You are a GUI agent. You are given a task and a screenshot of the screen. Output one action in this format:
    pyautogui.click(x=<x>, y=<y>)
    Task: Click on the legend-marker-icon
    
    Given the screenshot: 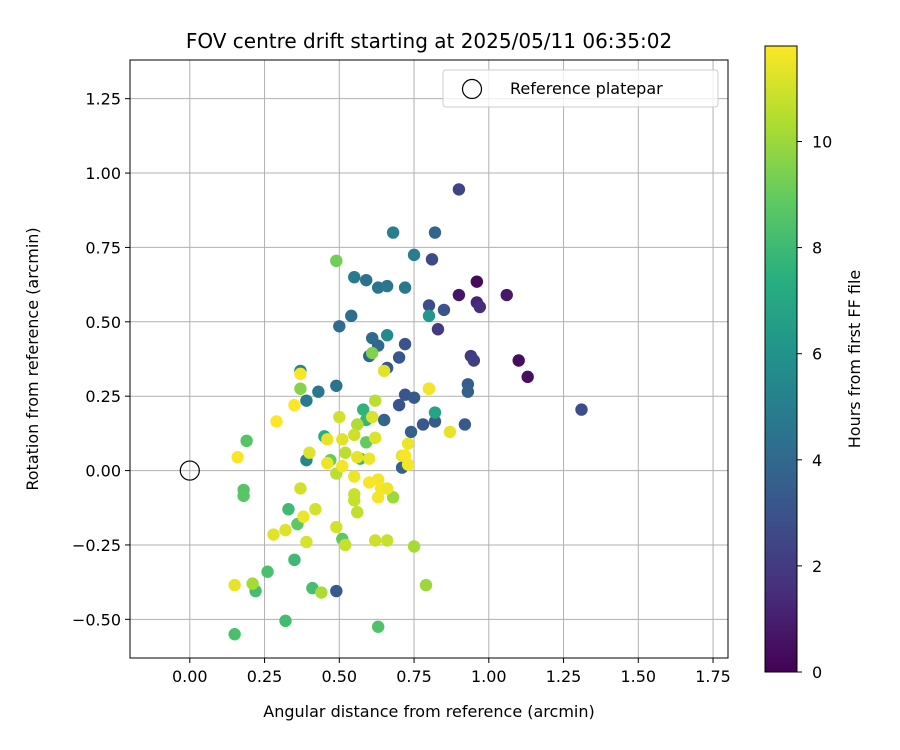 What is the action you would take?
    pyautogui.click(x=472, y=89)
    